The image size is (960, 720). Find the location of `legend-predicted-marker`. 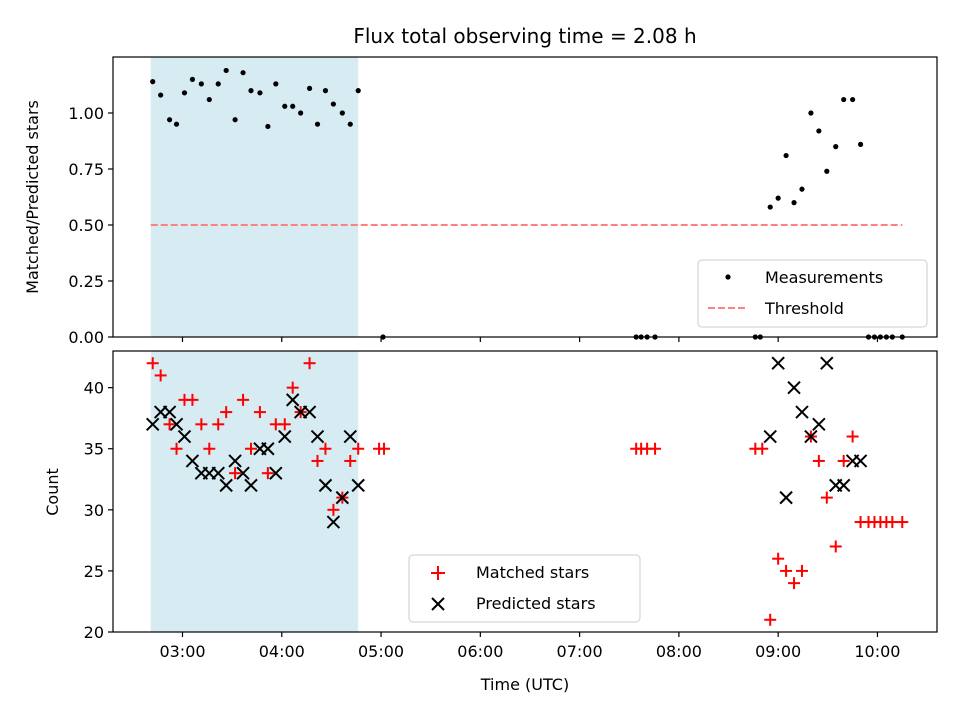

legend-predicted-marker is located at coordinates (438, 604).